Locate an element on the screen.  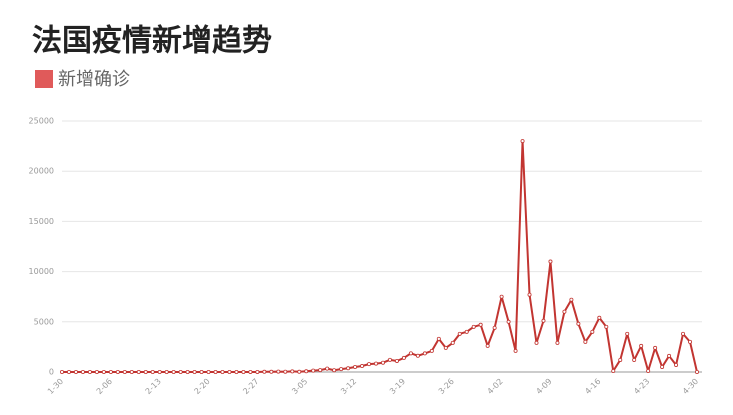
x-tick-label: 4-09 is located at coordinates (543, 386).